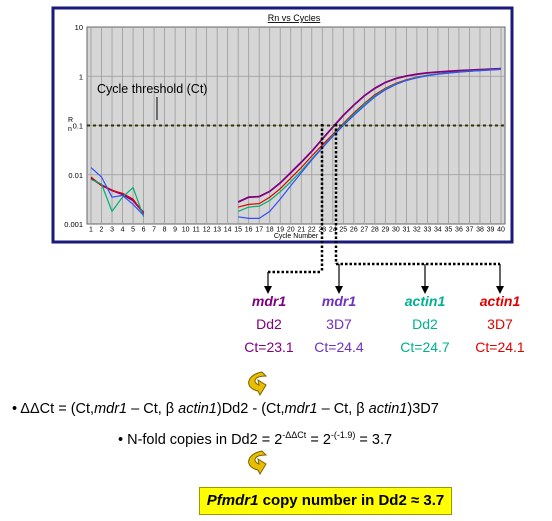 The height and width of the screenshot is (521, 552). Describe the element at coordinates (417, 230) in the screenshot. I see `x-tick-label: 32` at that location.